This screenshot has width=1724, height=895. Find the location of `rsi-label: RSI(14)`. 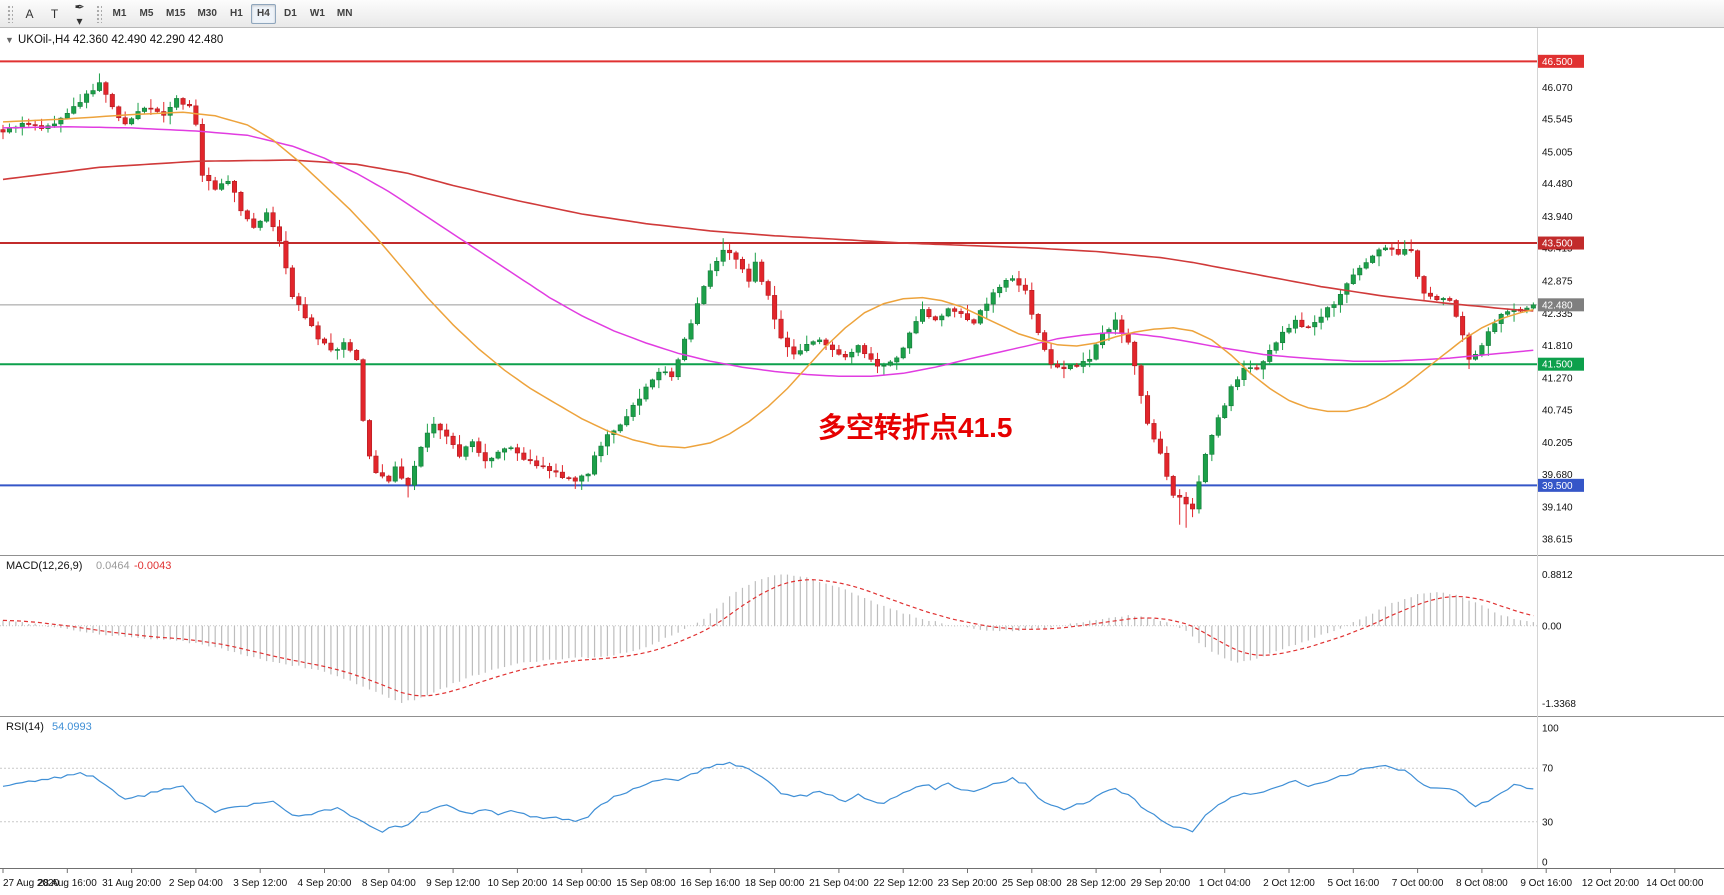

rsi-label: RSI(14) is located at coordinates (25, 727).